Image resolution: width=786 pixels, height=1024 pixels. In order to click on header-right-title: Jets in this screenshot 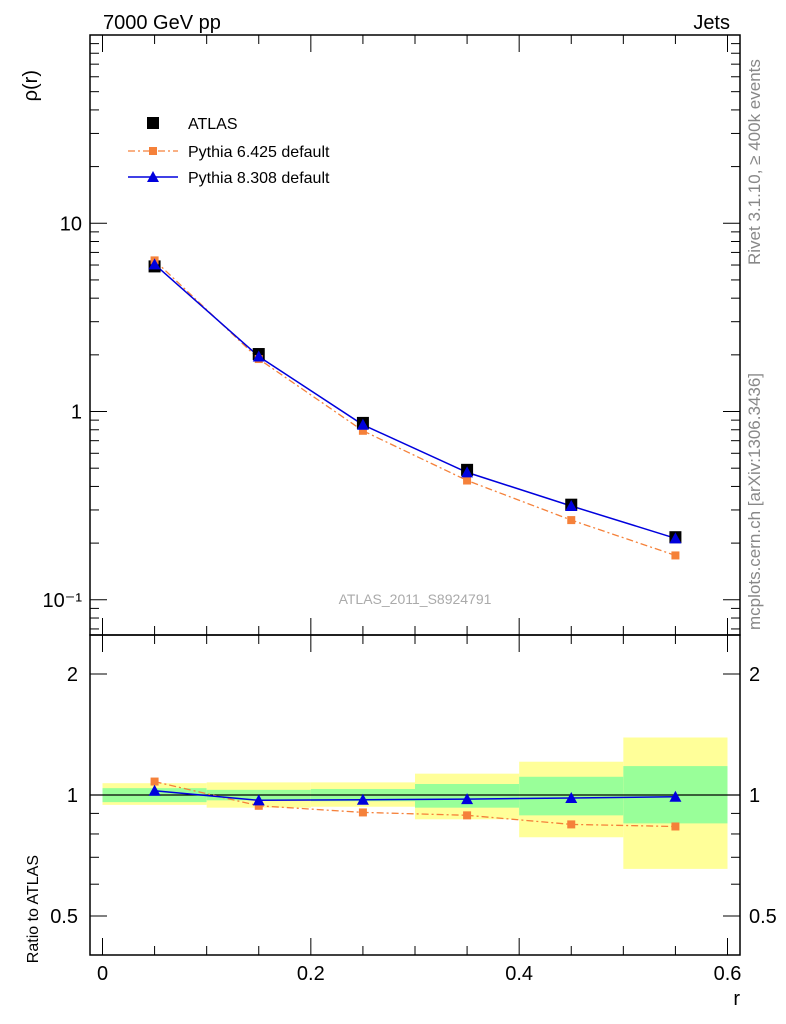, I will do `click(711, 23)`.